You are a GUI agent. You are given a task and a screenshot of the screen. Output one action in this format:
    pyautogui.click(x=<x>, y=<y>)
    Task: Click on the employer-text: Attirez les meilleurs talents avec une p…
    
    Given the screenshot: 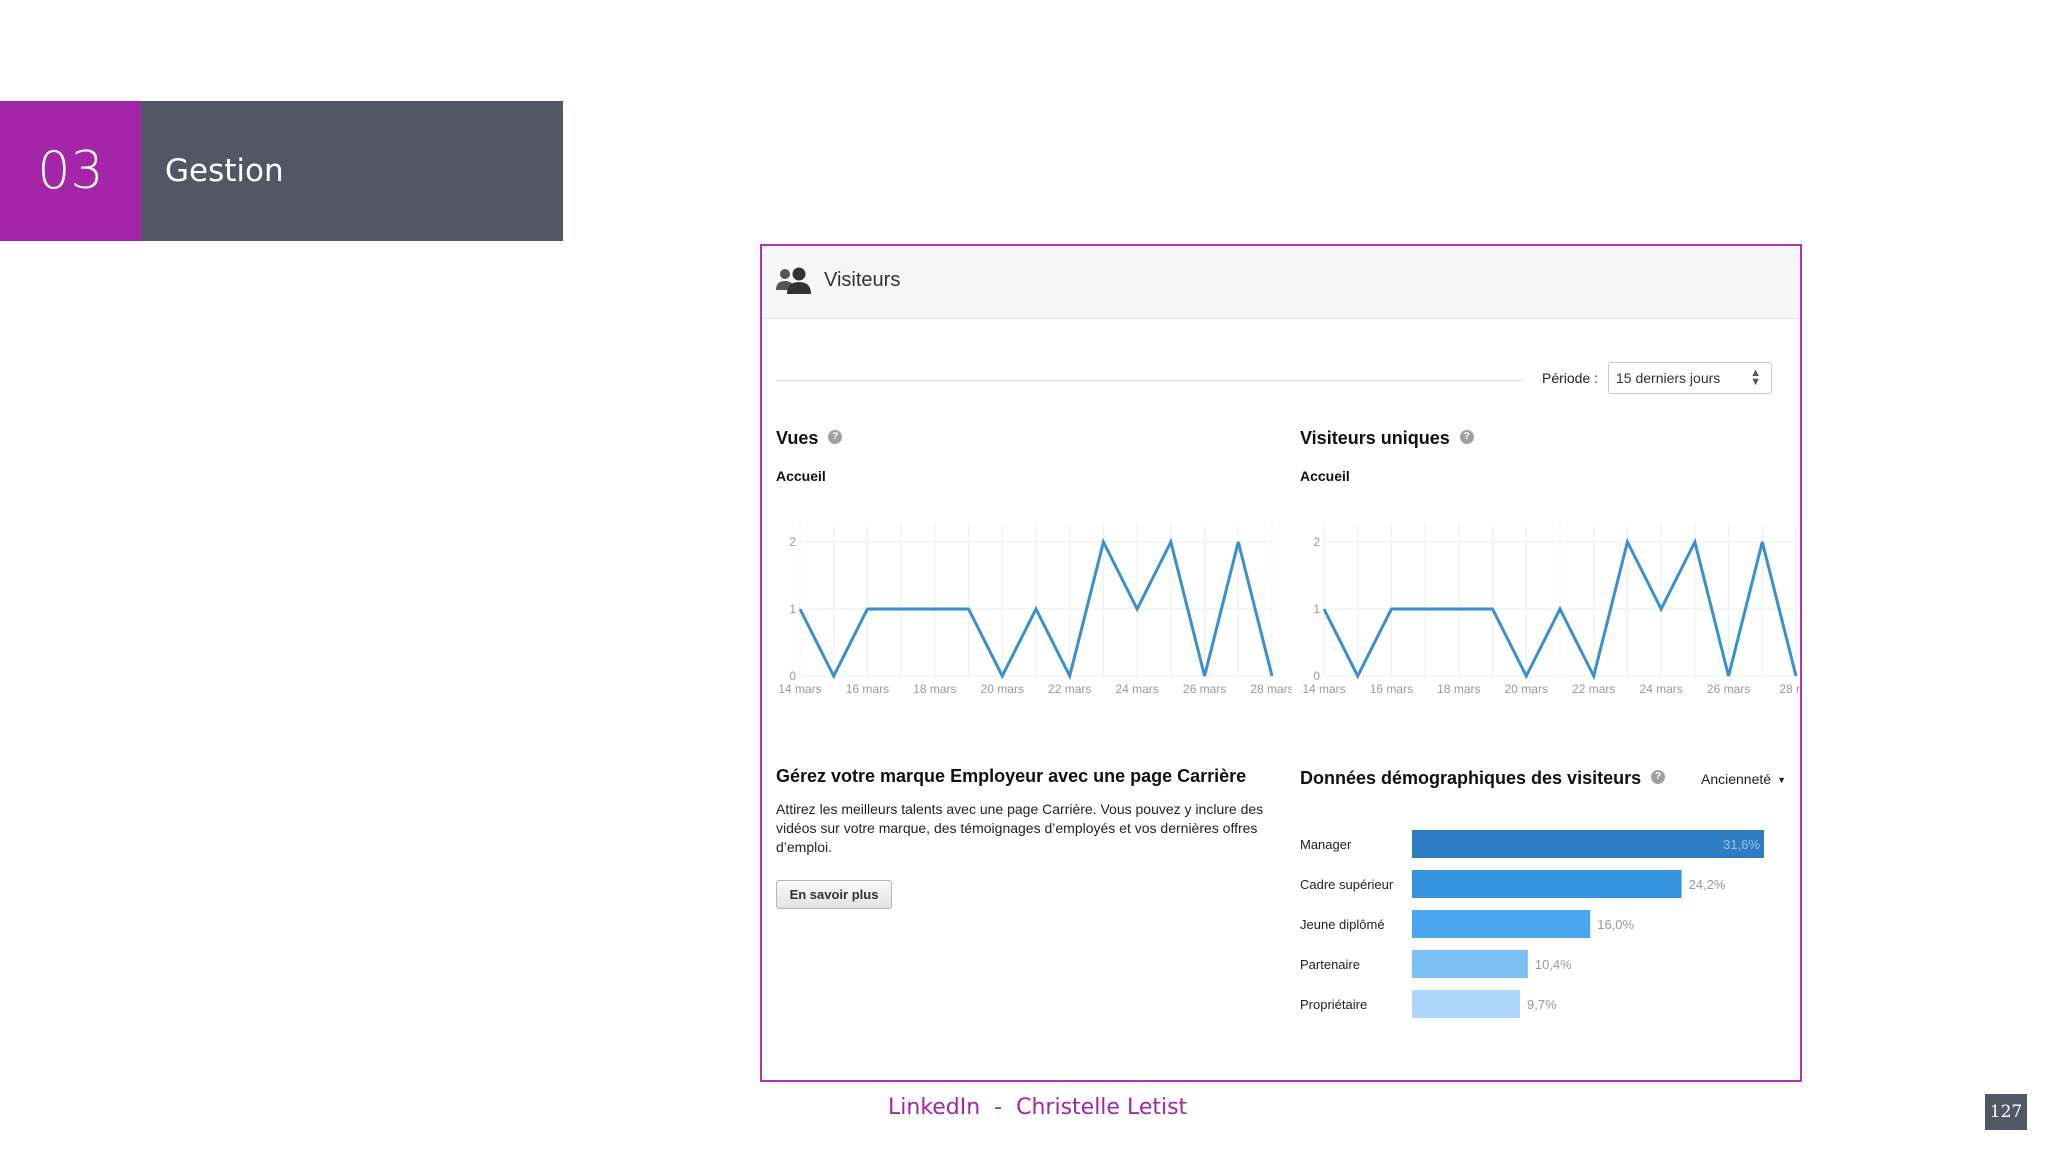 What is the action you would take?
    pyautogui.click(x=1020, y=828)
    